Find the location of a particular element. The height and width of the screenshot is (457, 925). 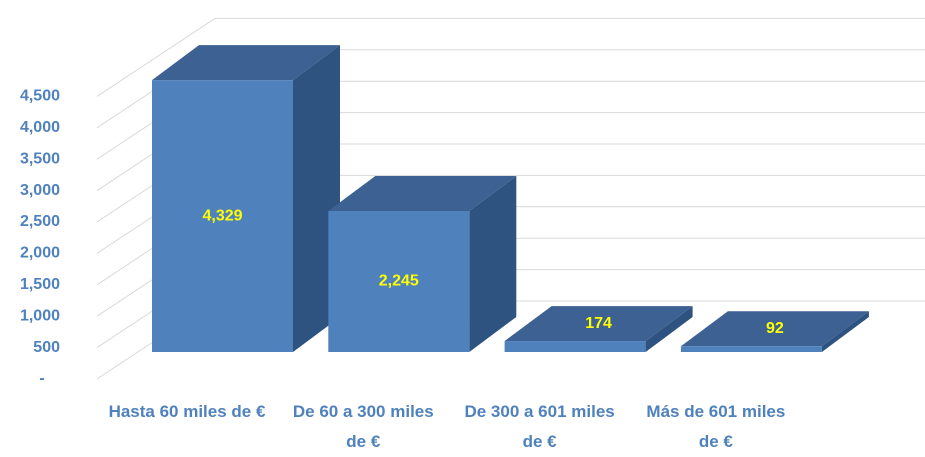

y-tick-label: 3,500 is located at coordinates (40, 158).